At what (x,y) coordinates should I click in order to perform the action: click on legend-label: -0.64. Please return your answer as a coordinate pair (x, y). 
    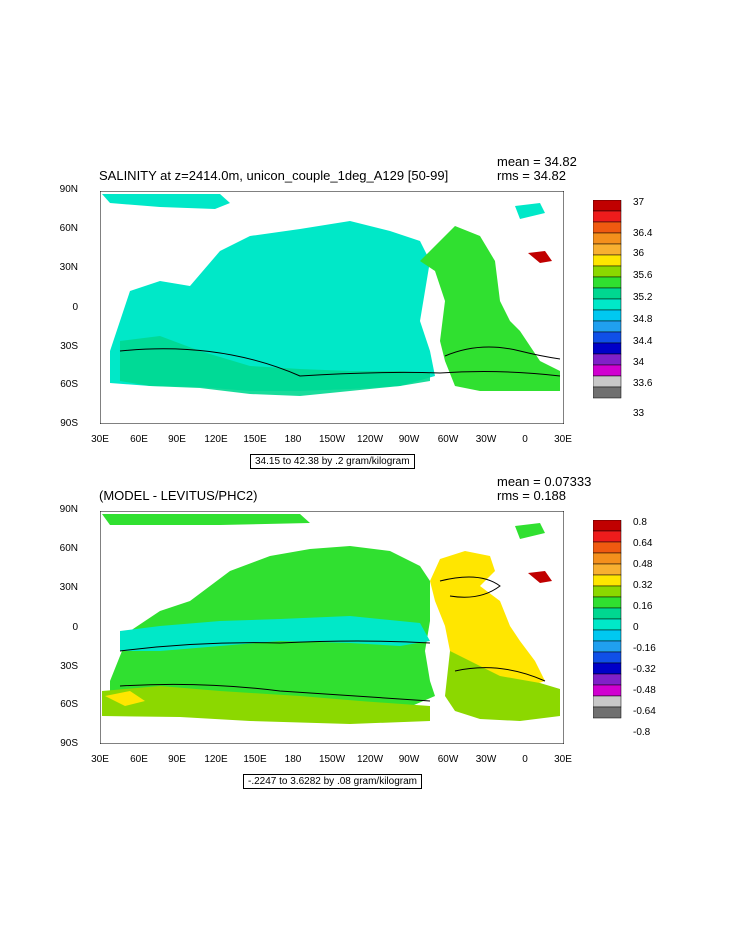
    Looking at the image, I should click on (644, 711).